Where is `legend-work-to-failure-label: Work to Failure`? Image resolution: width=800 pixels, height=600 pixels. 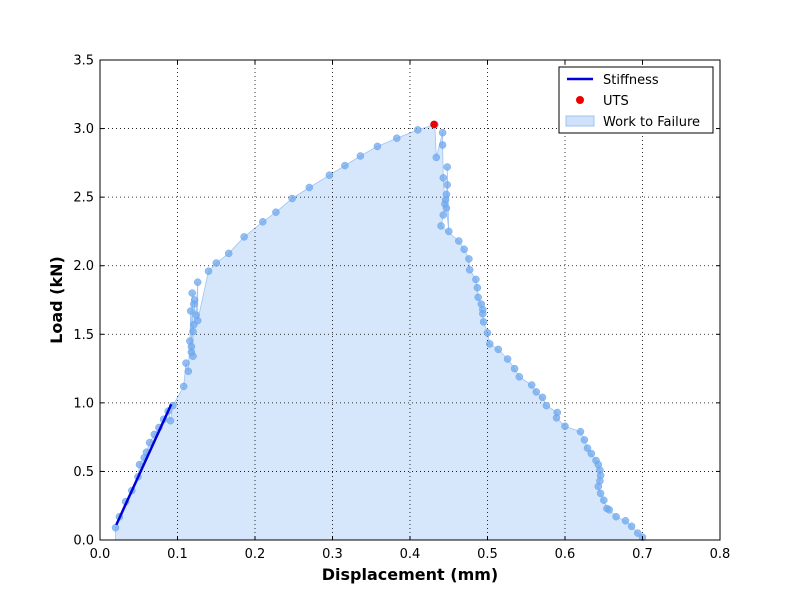
legend-work-to-failure-label: Work to Failure is located at coordinates (651, 122).